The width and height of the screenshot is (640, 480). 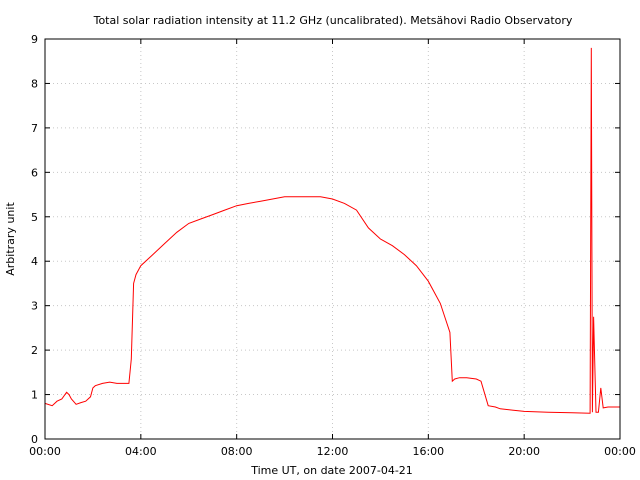 What do you see at coordinates (34, 39) in the screenshot?
I see `y-tick-label: 9` at bounding box center [34, 39].